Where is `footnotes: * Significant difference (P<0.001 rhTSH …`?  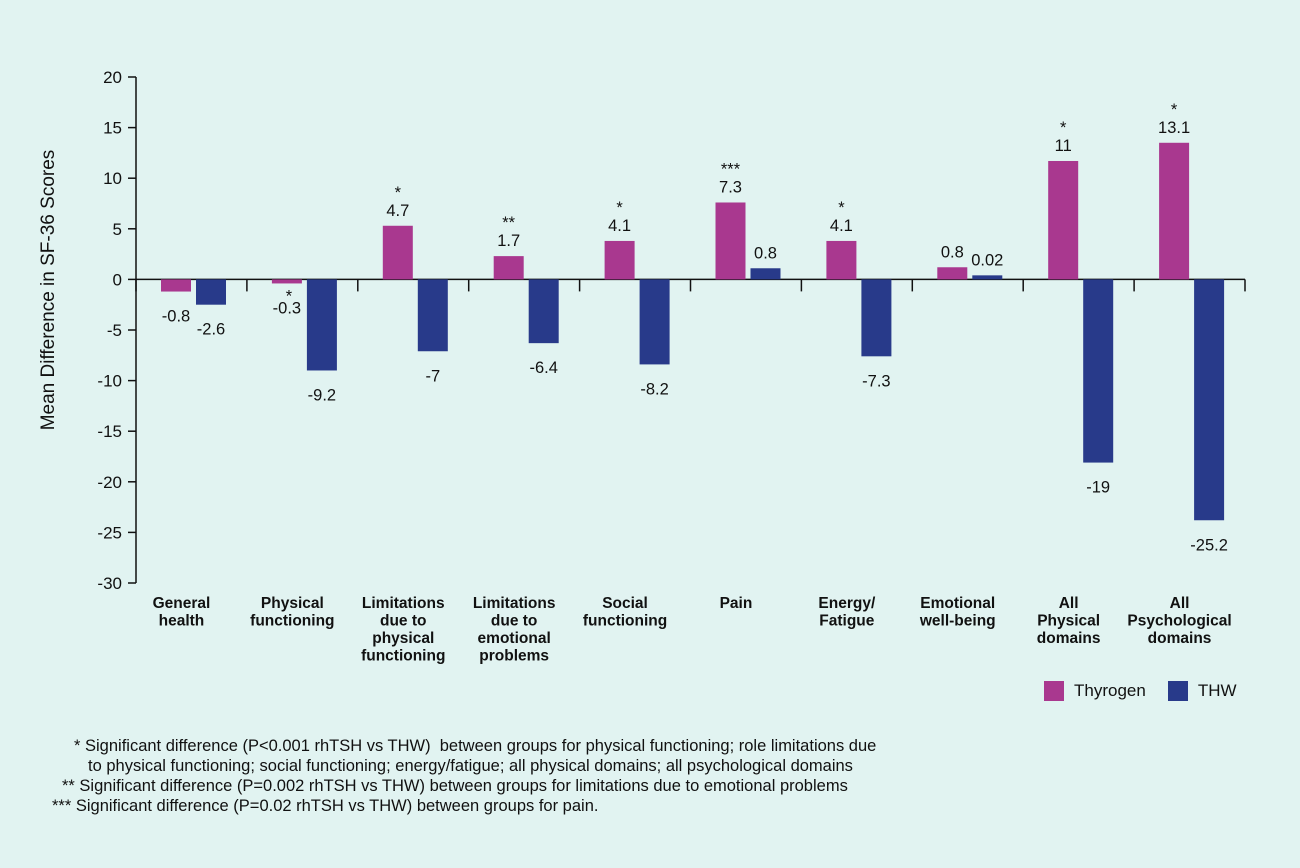 footnotes: * Significant difference (P<0.001 rhTSH … is located at coordinates (550, 776).